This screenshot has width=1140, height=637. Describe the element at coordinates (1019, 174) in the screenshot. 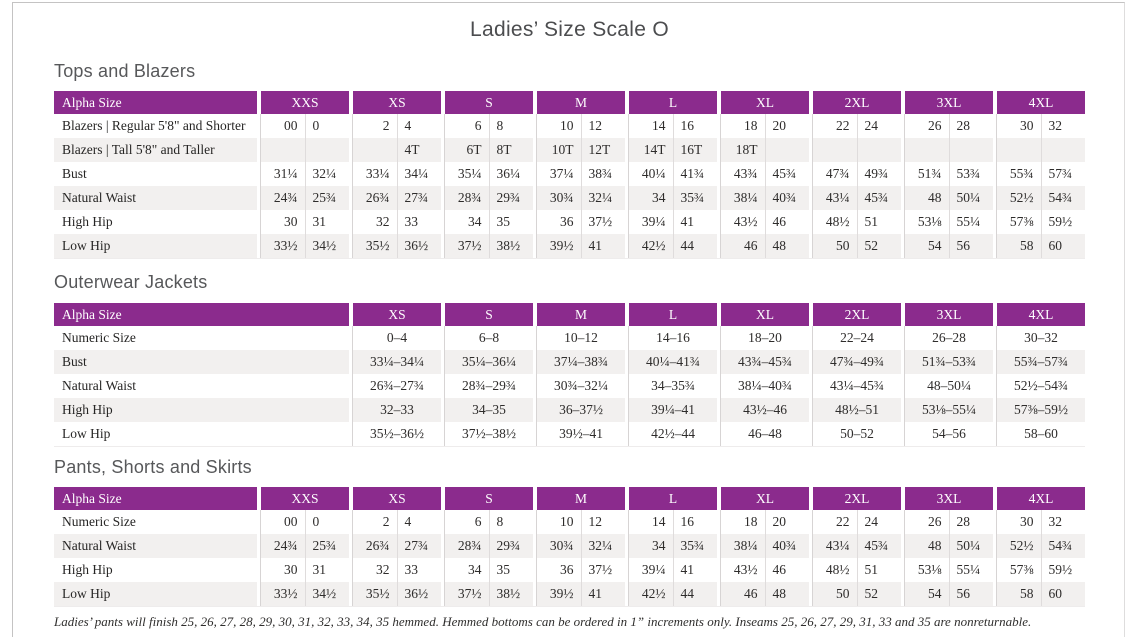

I see `size-value: 55¾` at that location.